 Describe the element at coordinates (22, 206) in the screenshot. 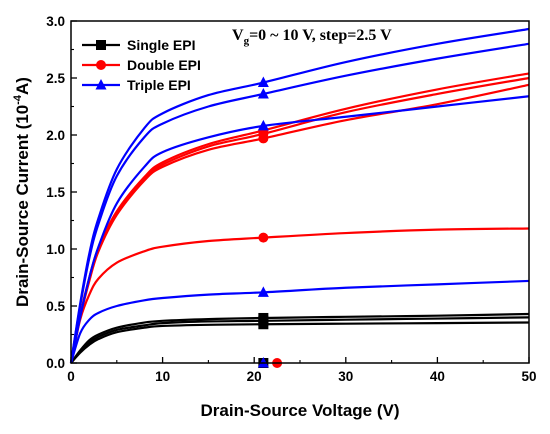

I see `y-axis-label-main: Drain-Source Current (10` at that location.